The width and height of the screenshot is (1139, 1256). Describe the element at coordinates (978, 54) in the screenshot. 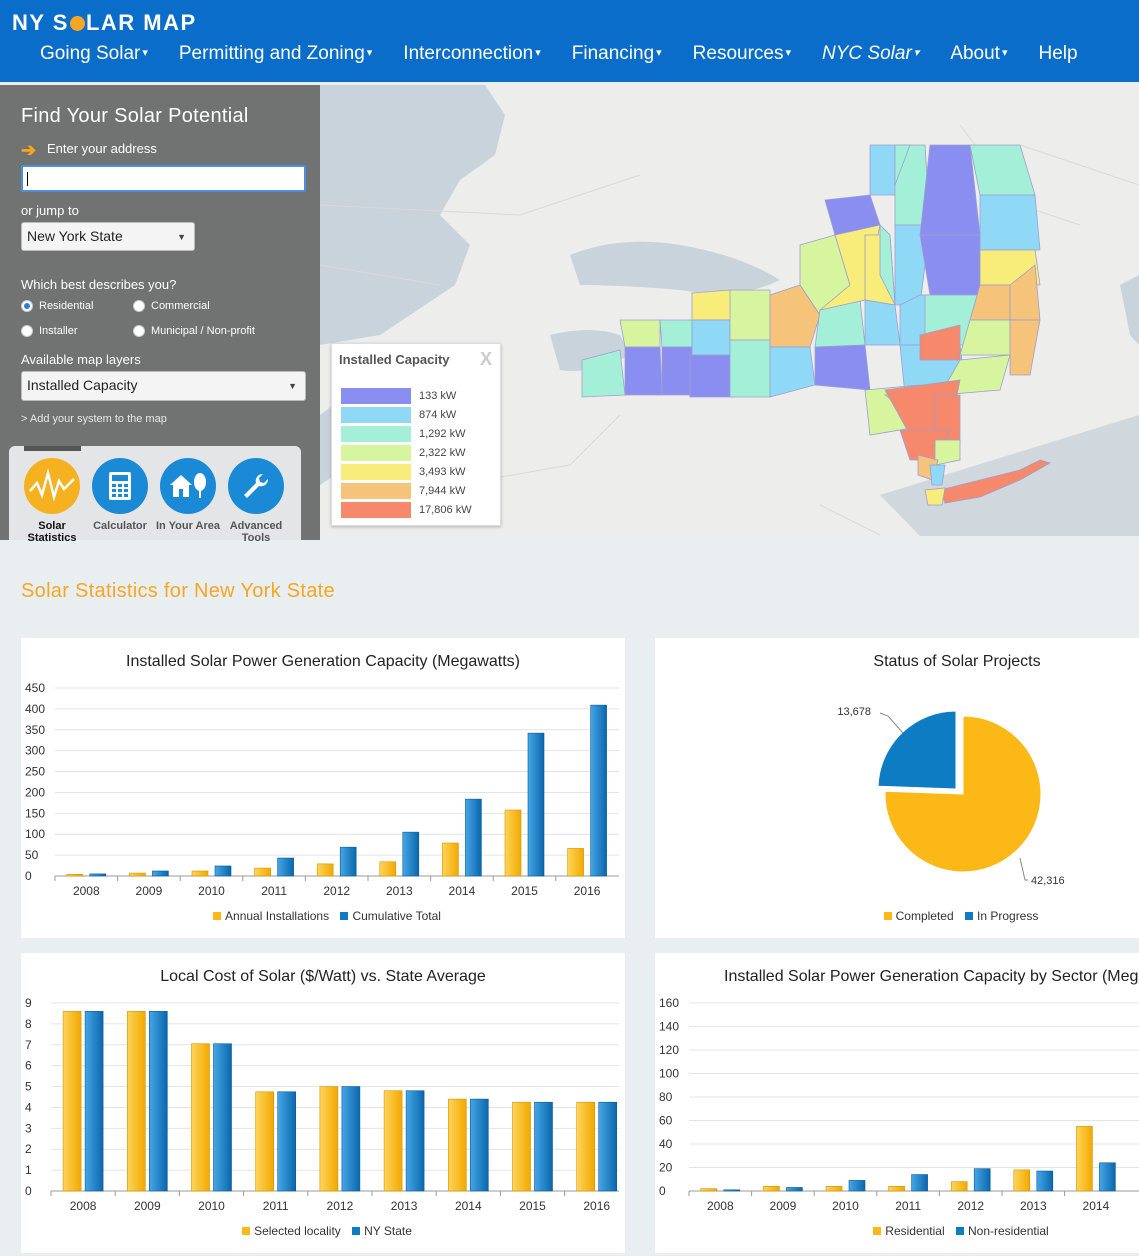

I see `nav-item-about: About ▾` at that location.